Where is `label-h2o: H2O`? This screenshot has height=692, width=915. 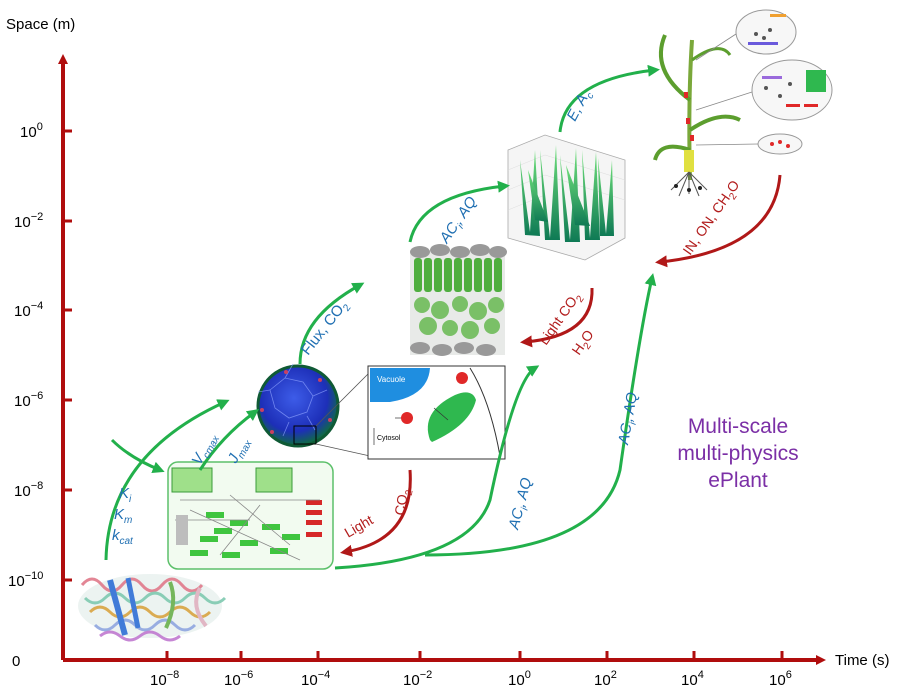 label-h2o: H2O is located at coordinates (584, 343).